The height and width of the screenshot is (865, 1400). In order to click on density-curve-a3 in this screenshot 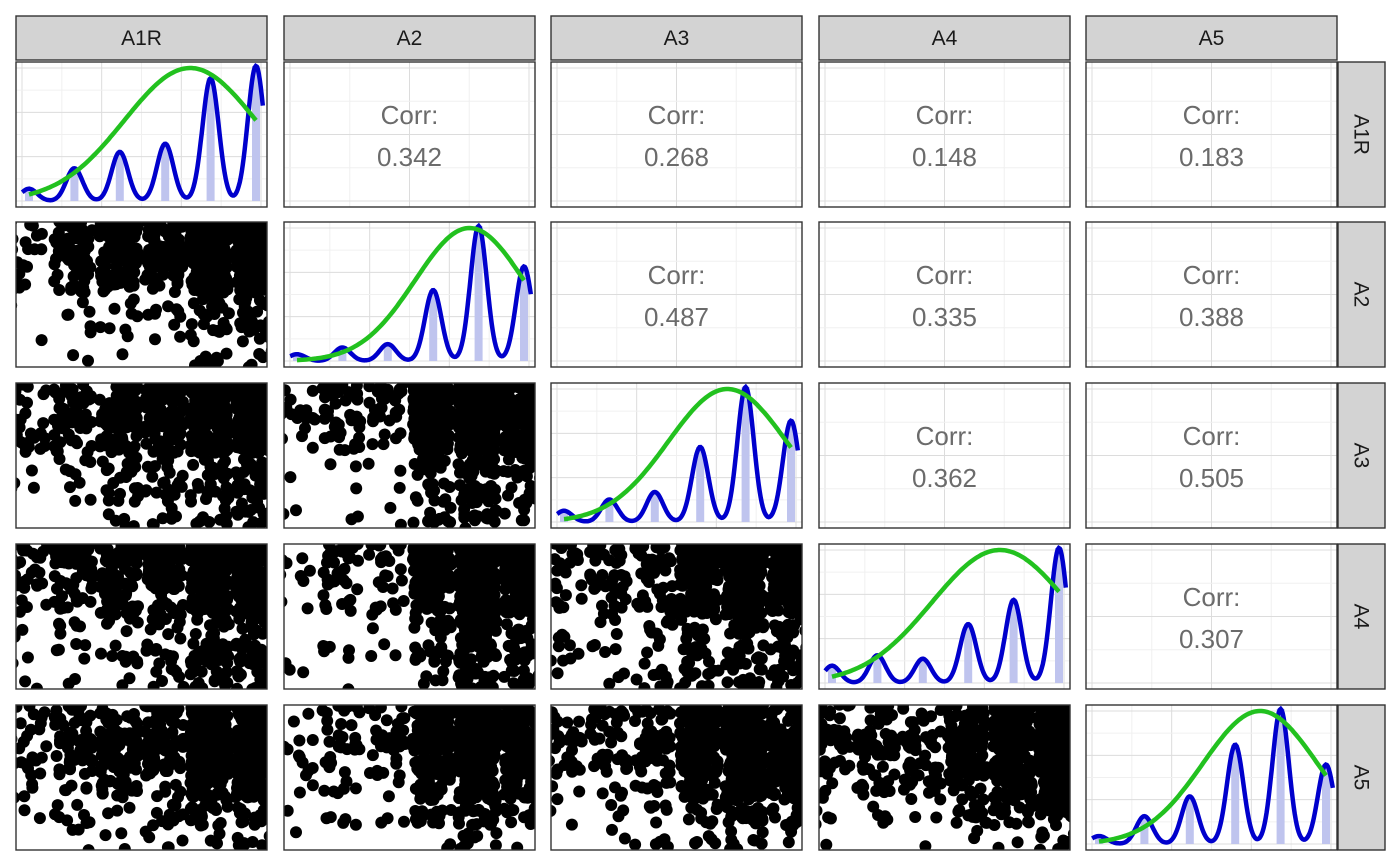, I will do `click(678, 453)`.